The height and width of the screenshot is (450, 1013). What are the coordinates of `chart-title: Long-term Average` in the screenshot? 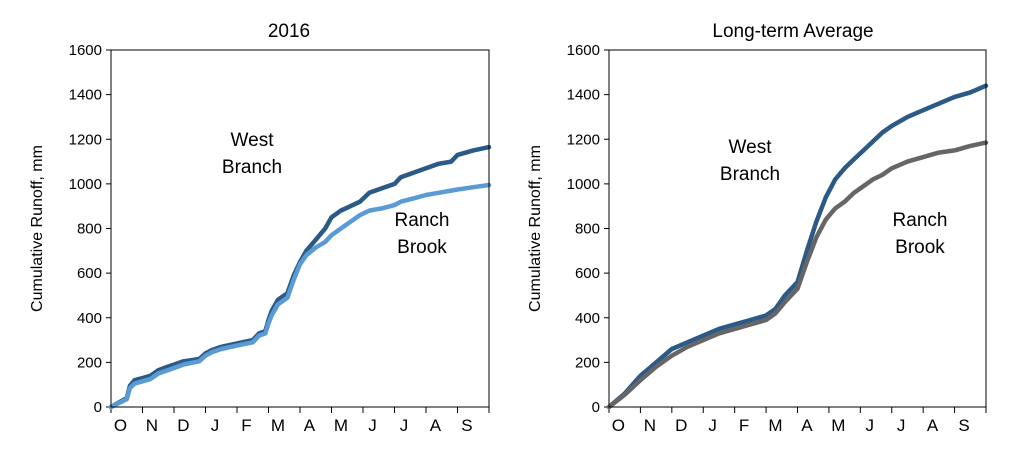 It's located at (792, 31).